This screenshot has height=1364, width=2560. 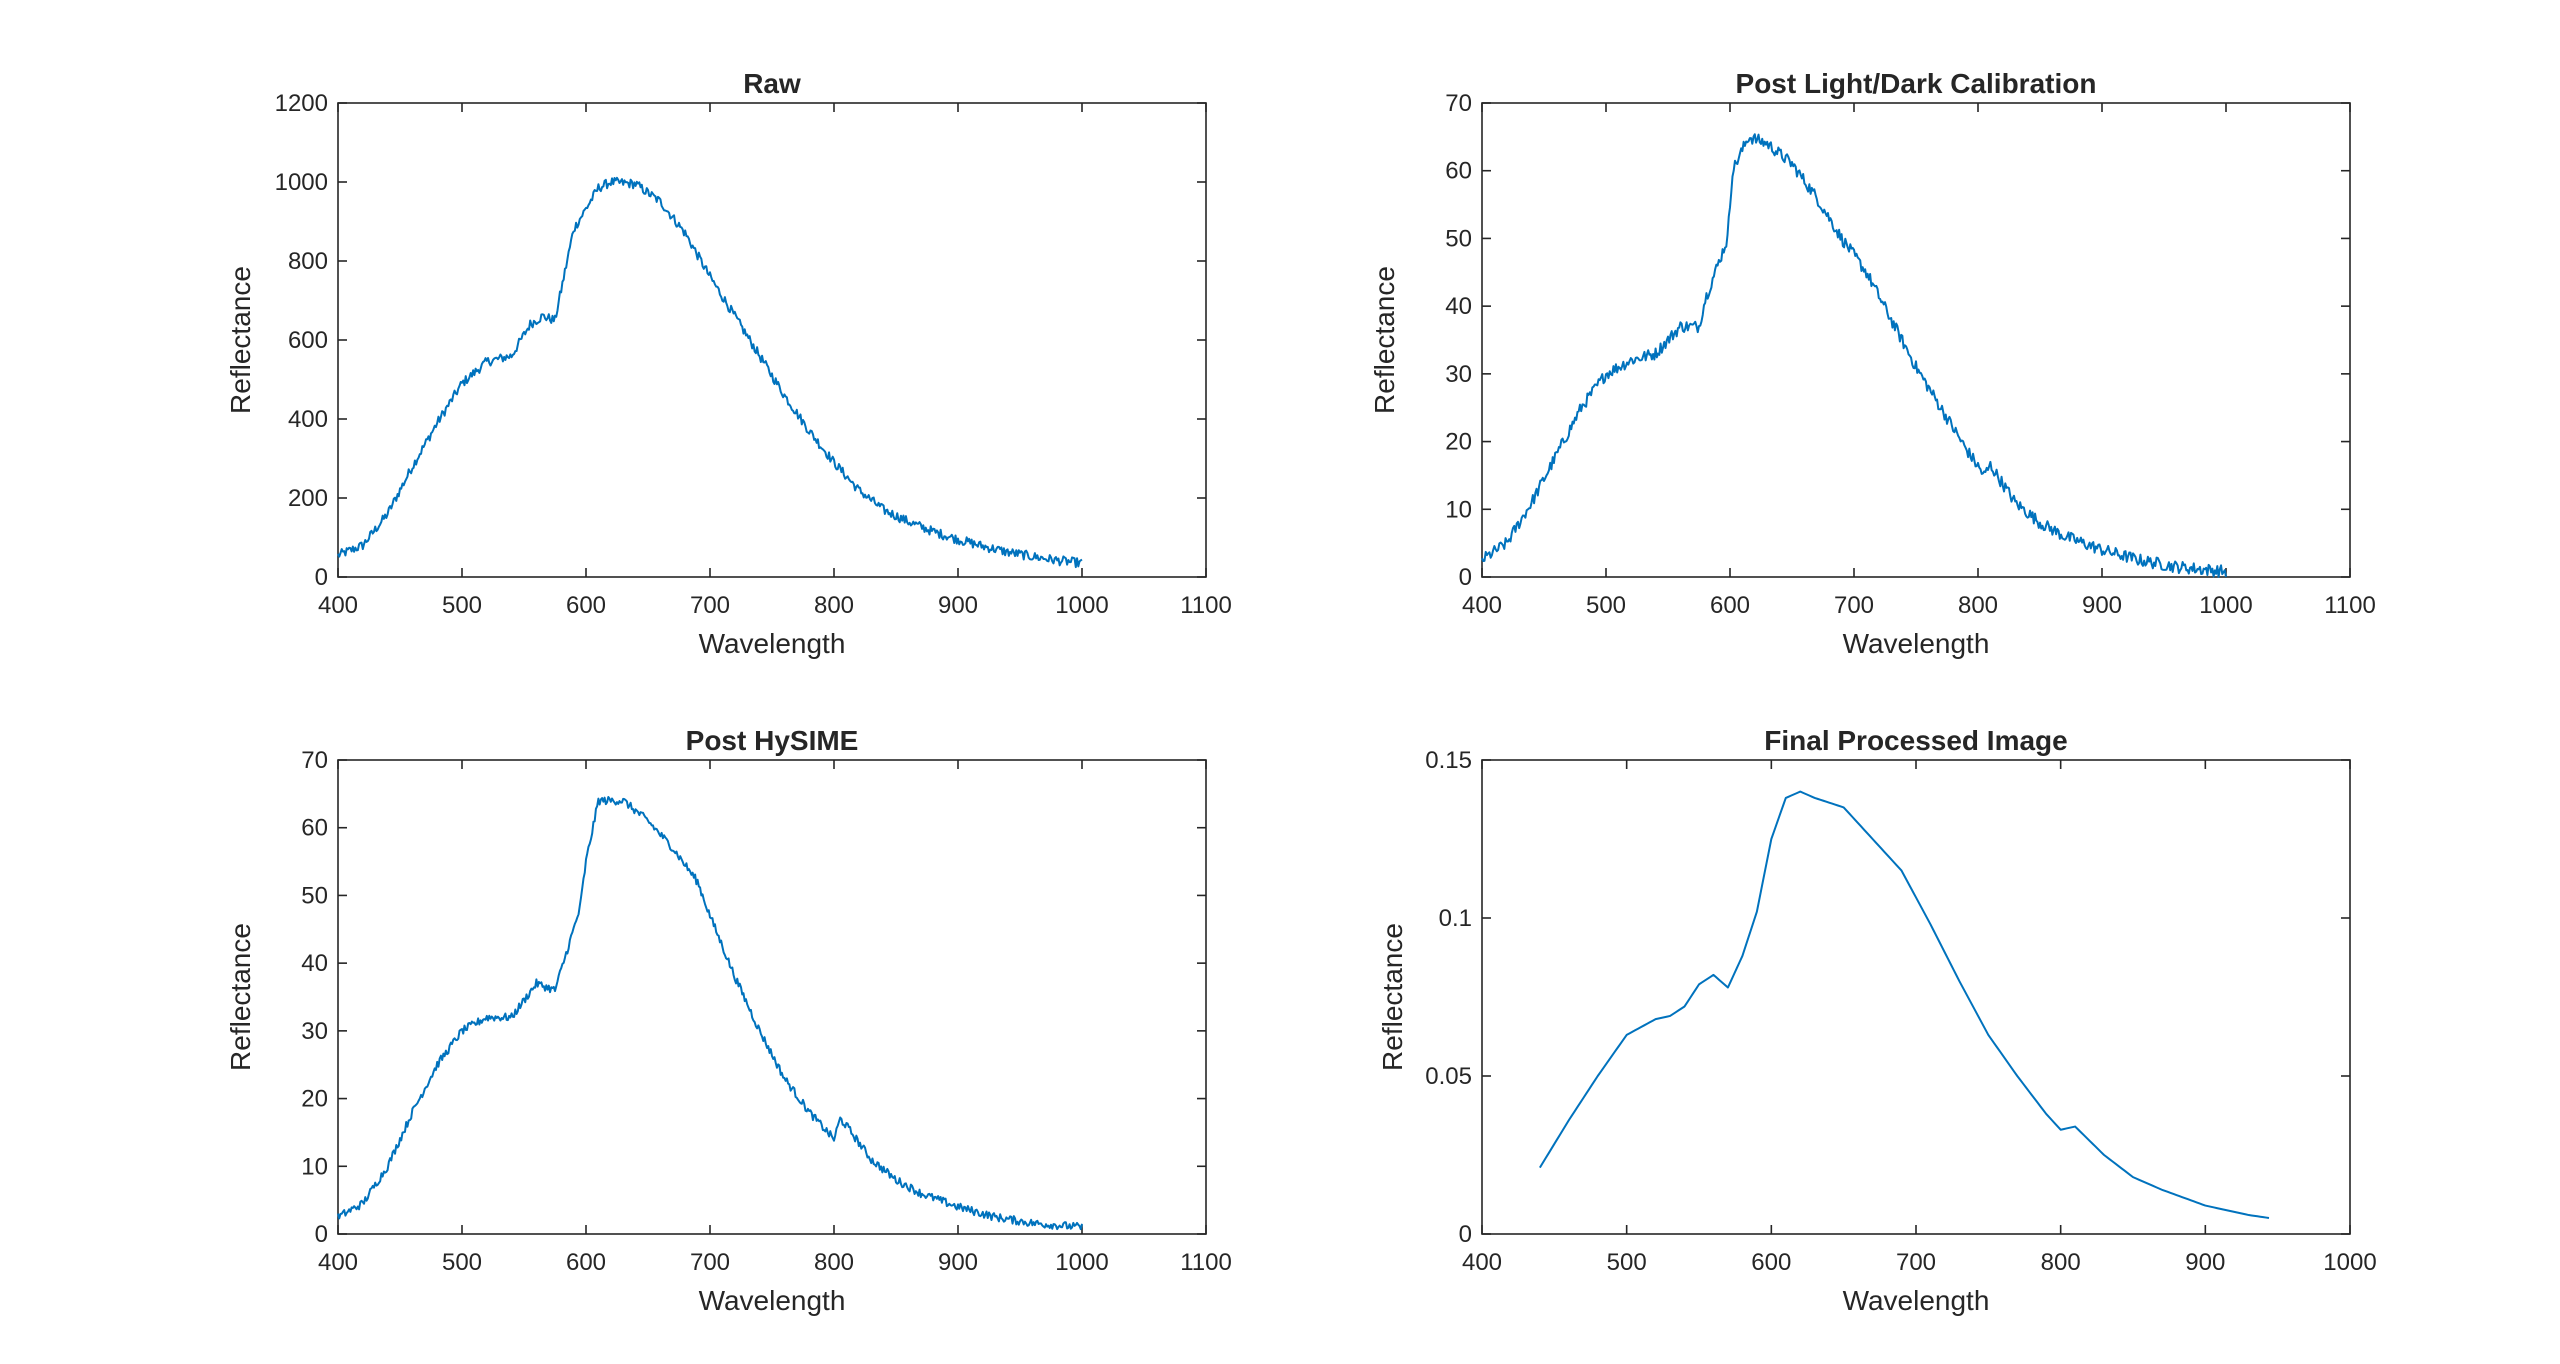 What do you see at coordinates (1448, 760) in the screenshot?
I see `y-tick-label: 0.15` at bounding box center [1448, 760].